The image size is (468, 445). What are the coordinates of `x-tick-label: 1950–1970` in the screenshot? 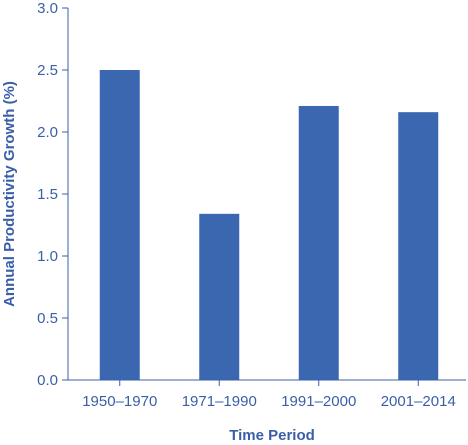 It's located at (119, 401).